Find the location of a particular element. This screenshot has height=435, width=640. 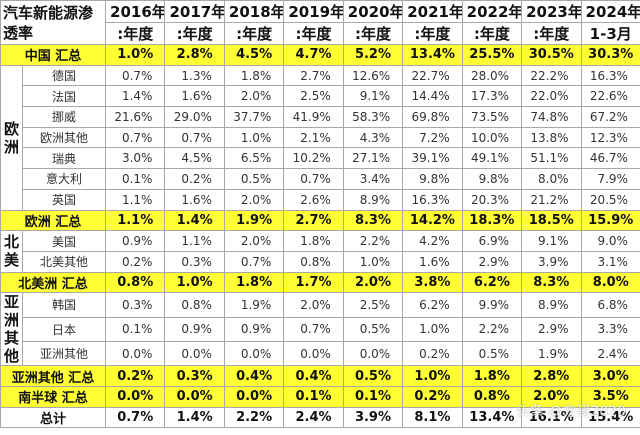

cell-value: 1.4% is located at coordinates (135, 96).